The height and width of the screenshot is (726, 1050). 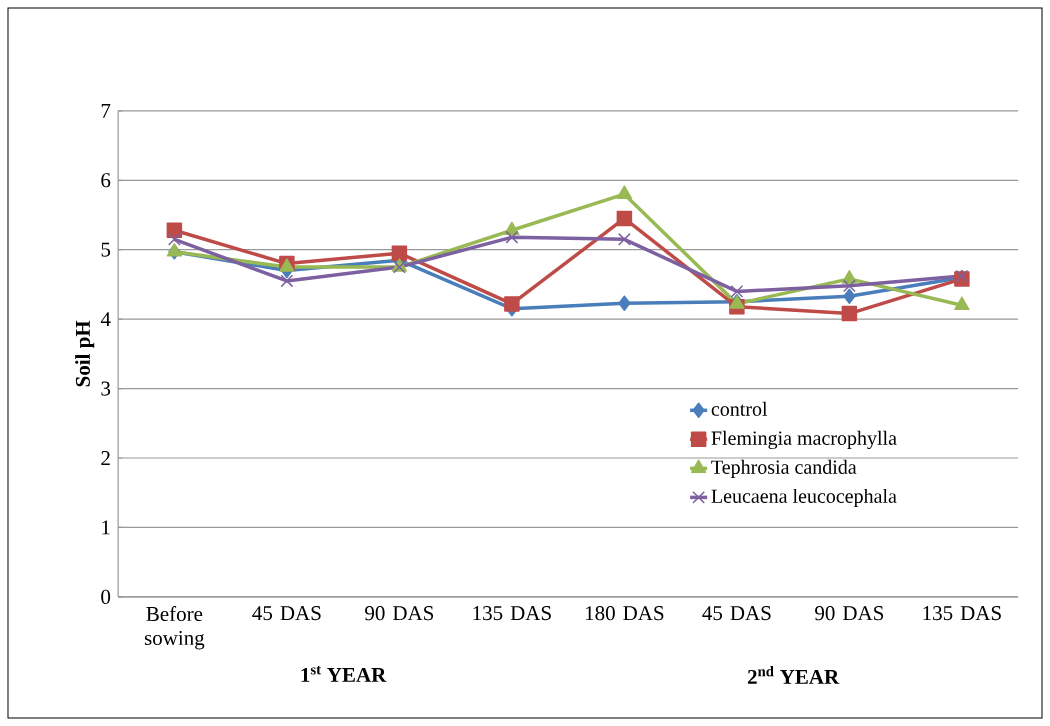 I want to click on legend-label: Tephrosia candida, so click(x=784, y=468).